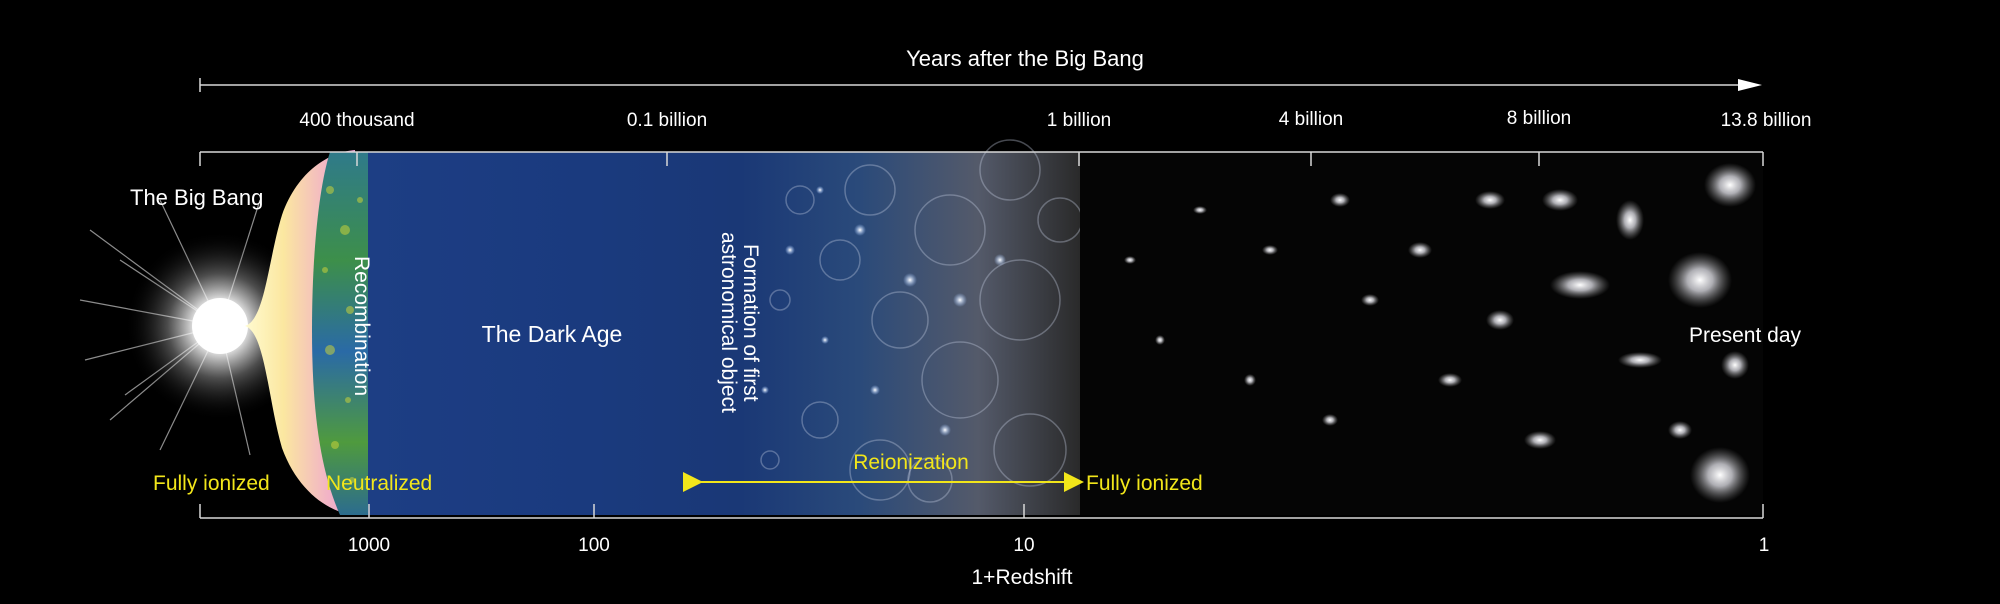 This screenshot has height=604, width=2000. I want to click on bottom-tick-label: 1000, so click(369, 545).